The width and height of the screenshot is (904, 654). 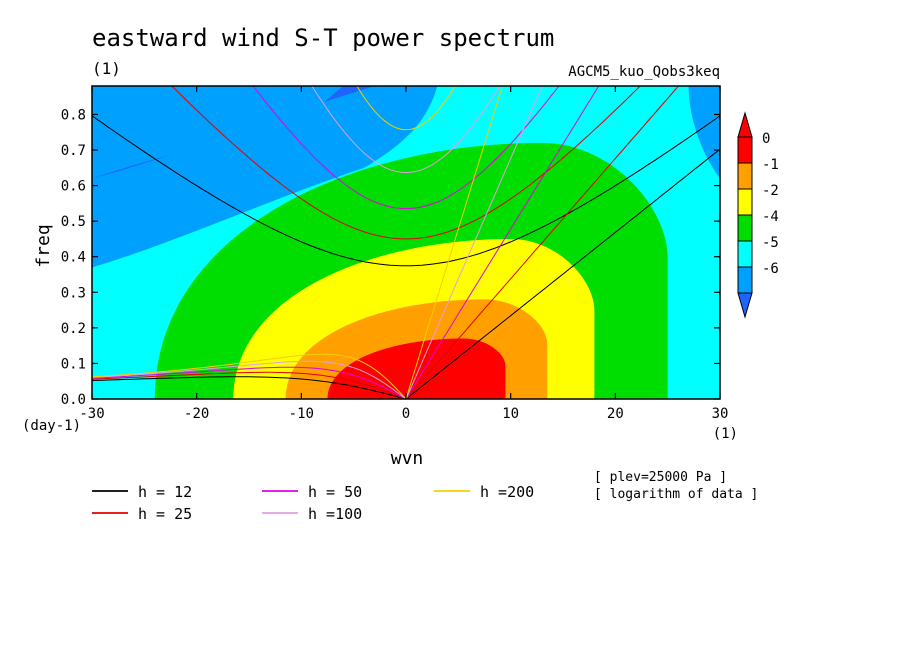 I want to click on x-tick-label-0: -30, so click(x=91, y=414).